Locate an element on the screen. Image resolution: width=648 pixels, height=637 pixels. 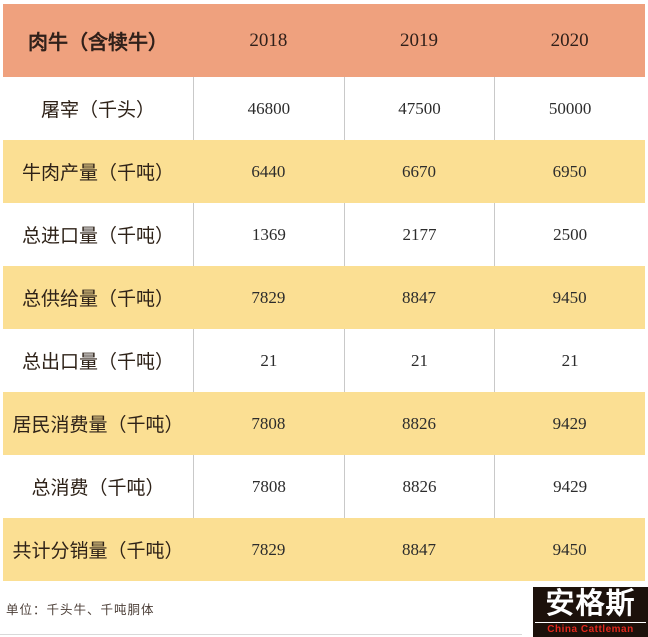
cell-value: 46800 is located at coordinates (268, 108).